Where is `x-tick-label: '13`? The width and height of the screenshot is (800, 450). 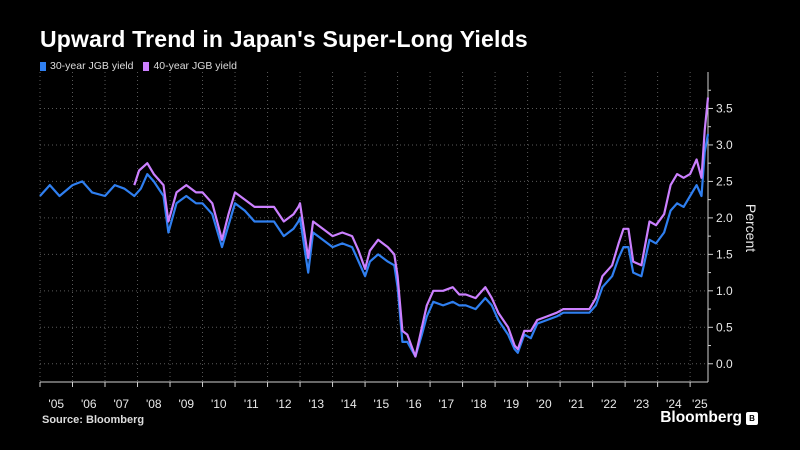 x-tick-label: '13 is located at coordinates (316, 404).